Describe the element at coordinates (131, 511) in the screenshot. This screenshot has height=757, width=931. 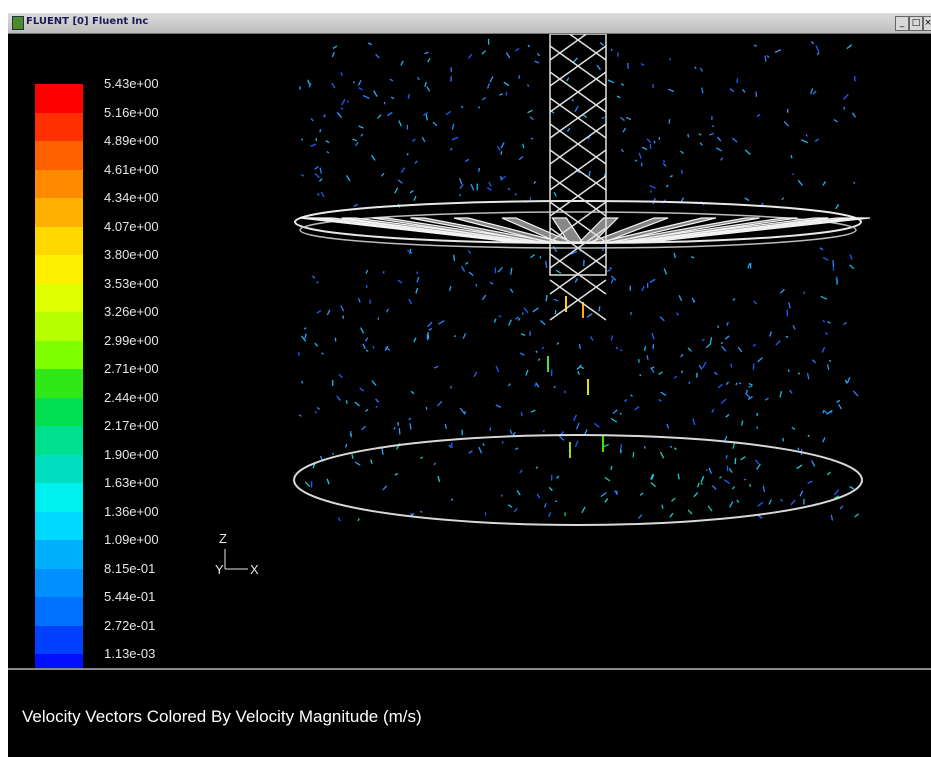
I see `legend-label: 1.36e+00` at that location.